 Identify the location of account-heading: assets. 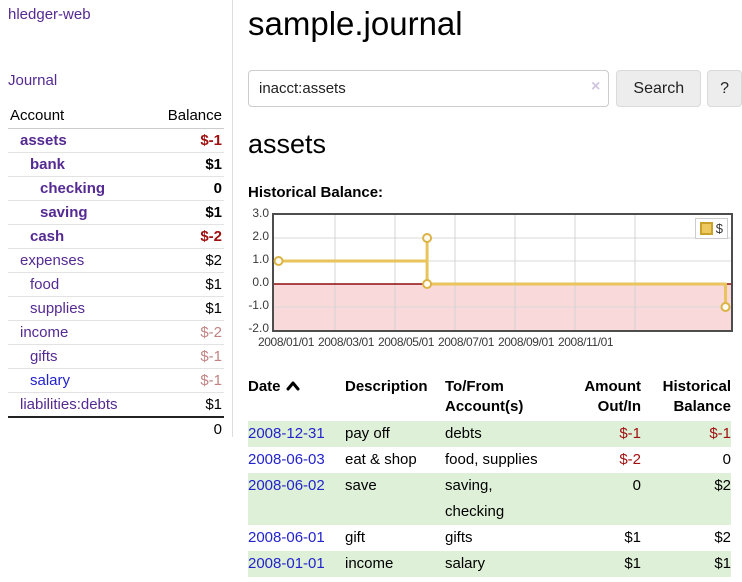
(287, 144).